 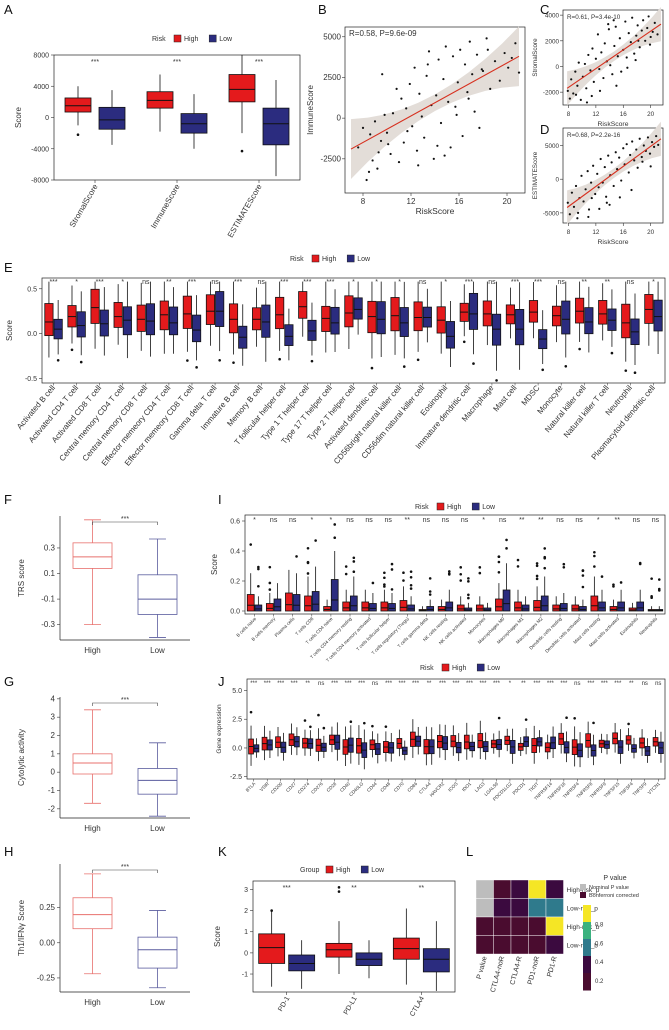 I want to click on y-tick-label: 4, so click(x=53, y=698).